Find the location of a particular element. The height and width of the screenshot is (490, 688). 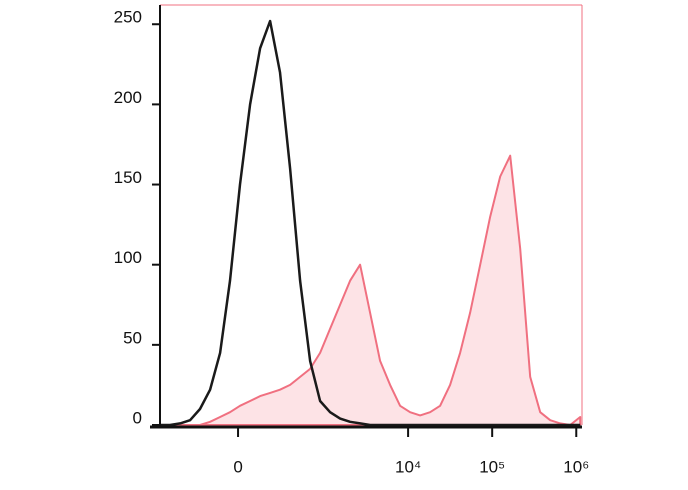

y-tick-label: 50 is located at coordinates (132, 337).